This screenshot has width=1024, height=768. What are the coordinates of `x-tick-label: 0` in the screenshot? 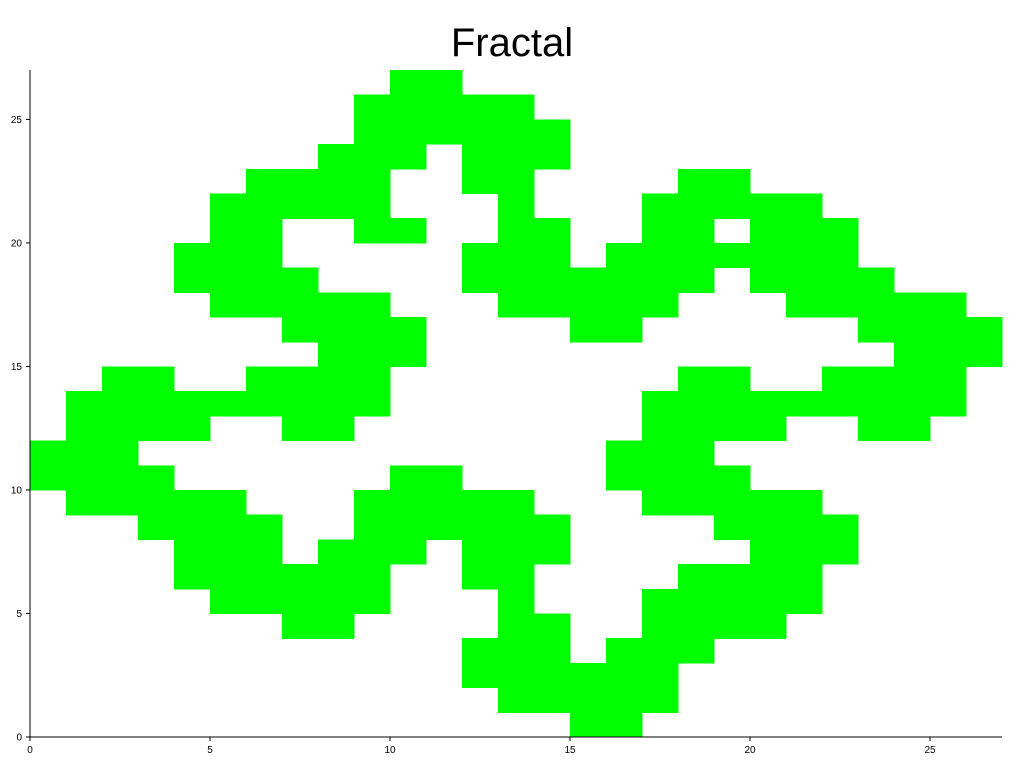 It's located at (30, 750).